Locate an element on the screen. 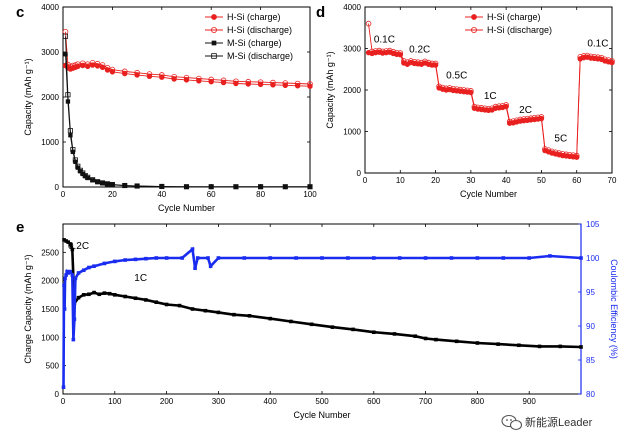 The width and height of the screenshot is (640, 448). right-y-tick-label: 105 is located at coordinates (593, 224).